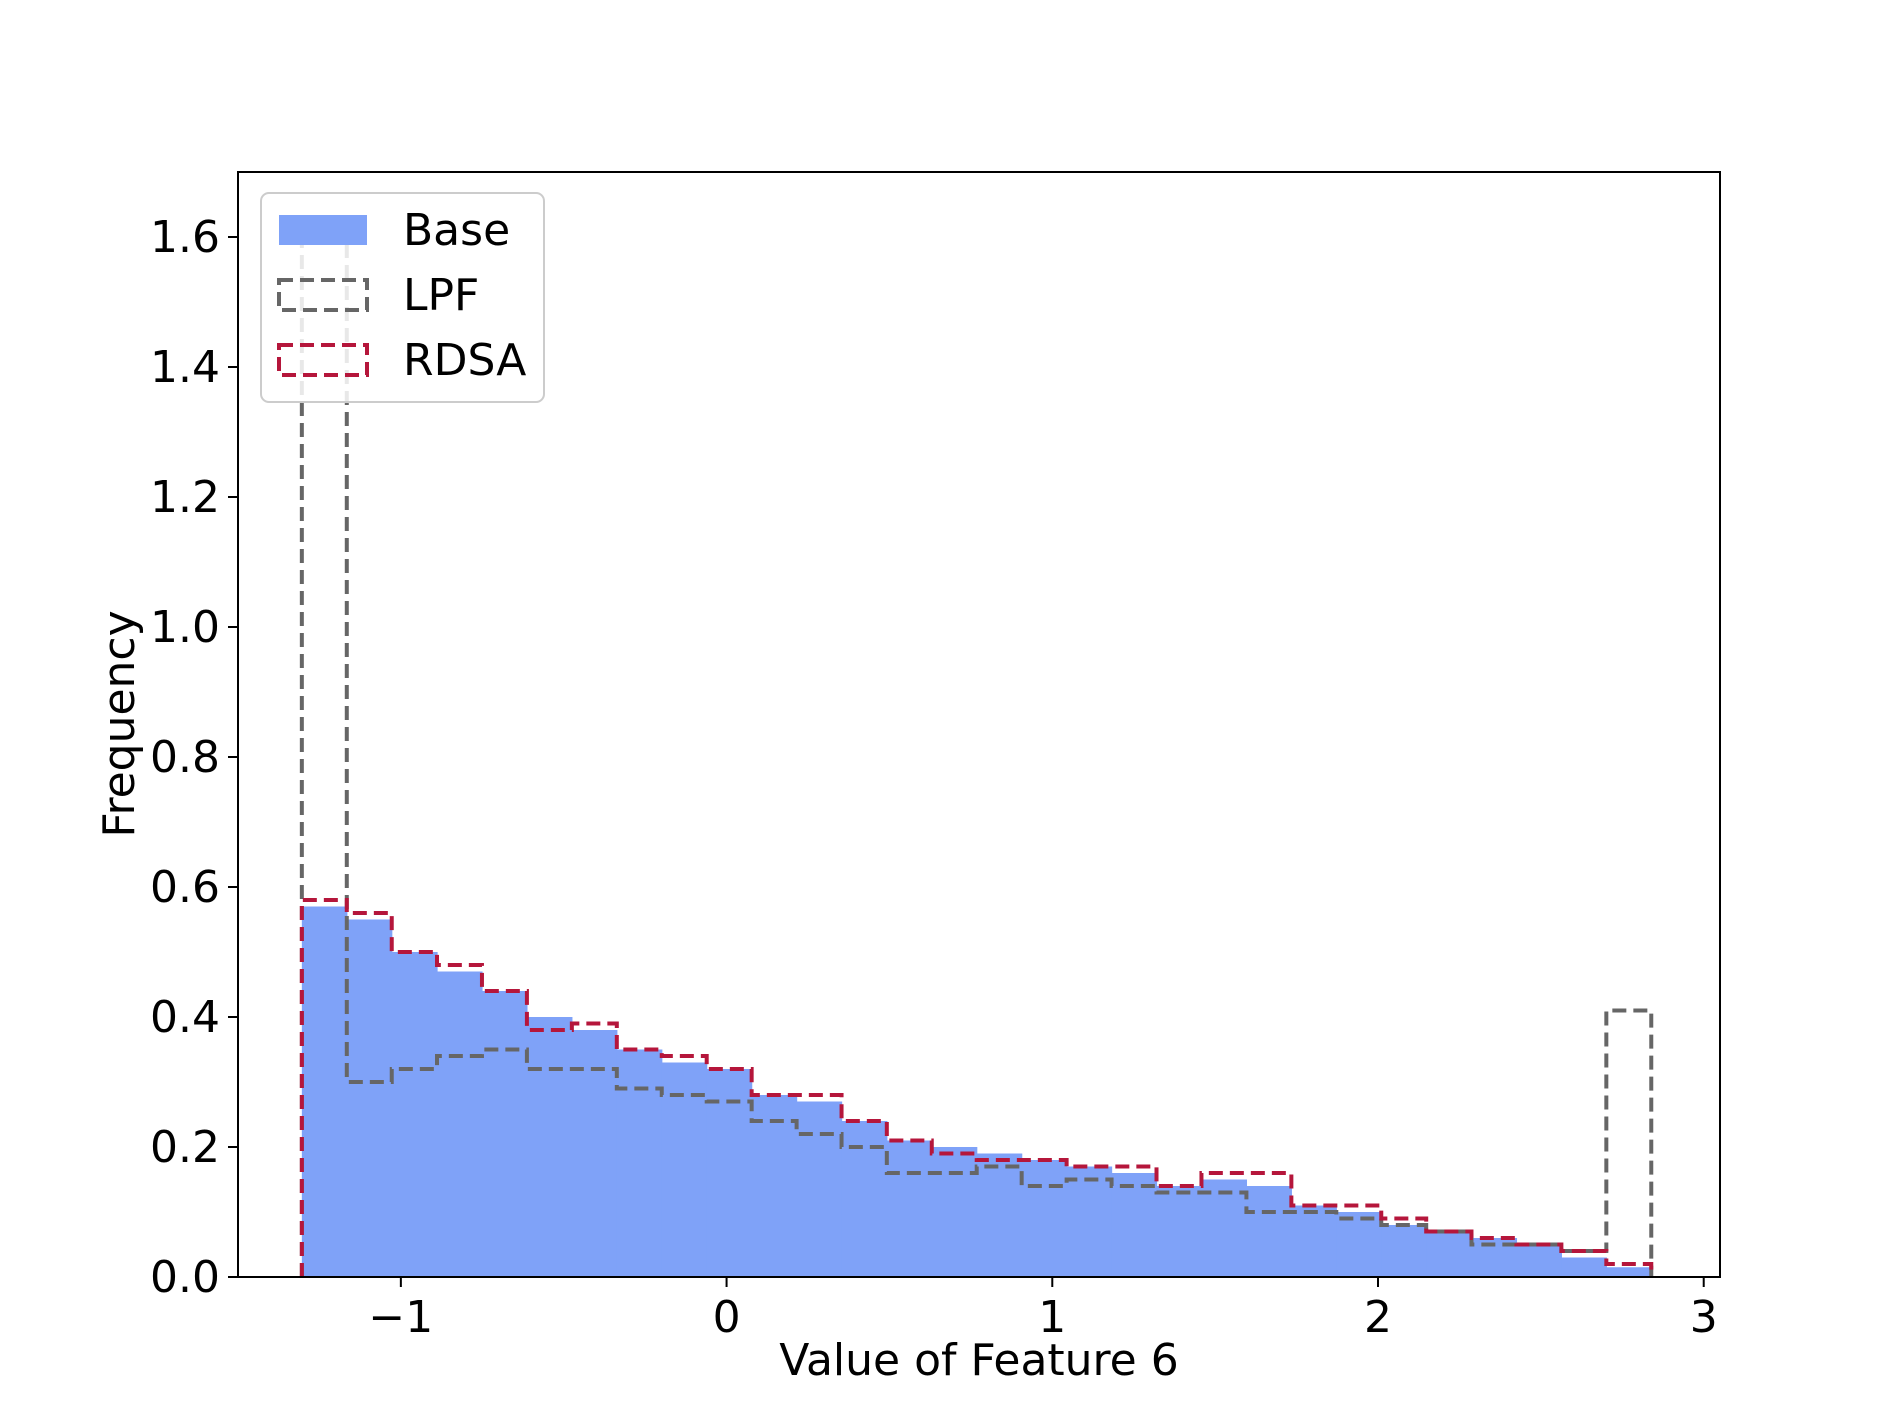 Image resolution: width=1896 pixels, height=1422 pixels. What do you see at coordinates (119, 723) in the screenshot?
I see `y-axis-label: Frequency` at bounding box center [119, 723].